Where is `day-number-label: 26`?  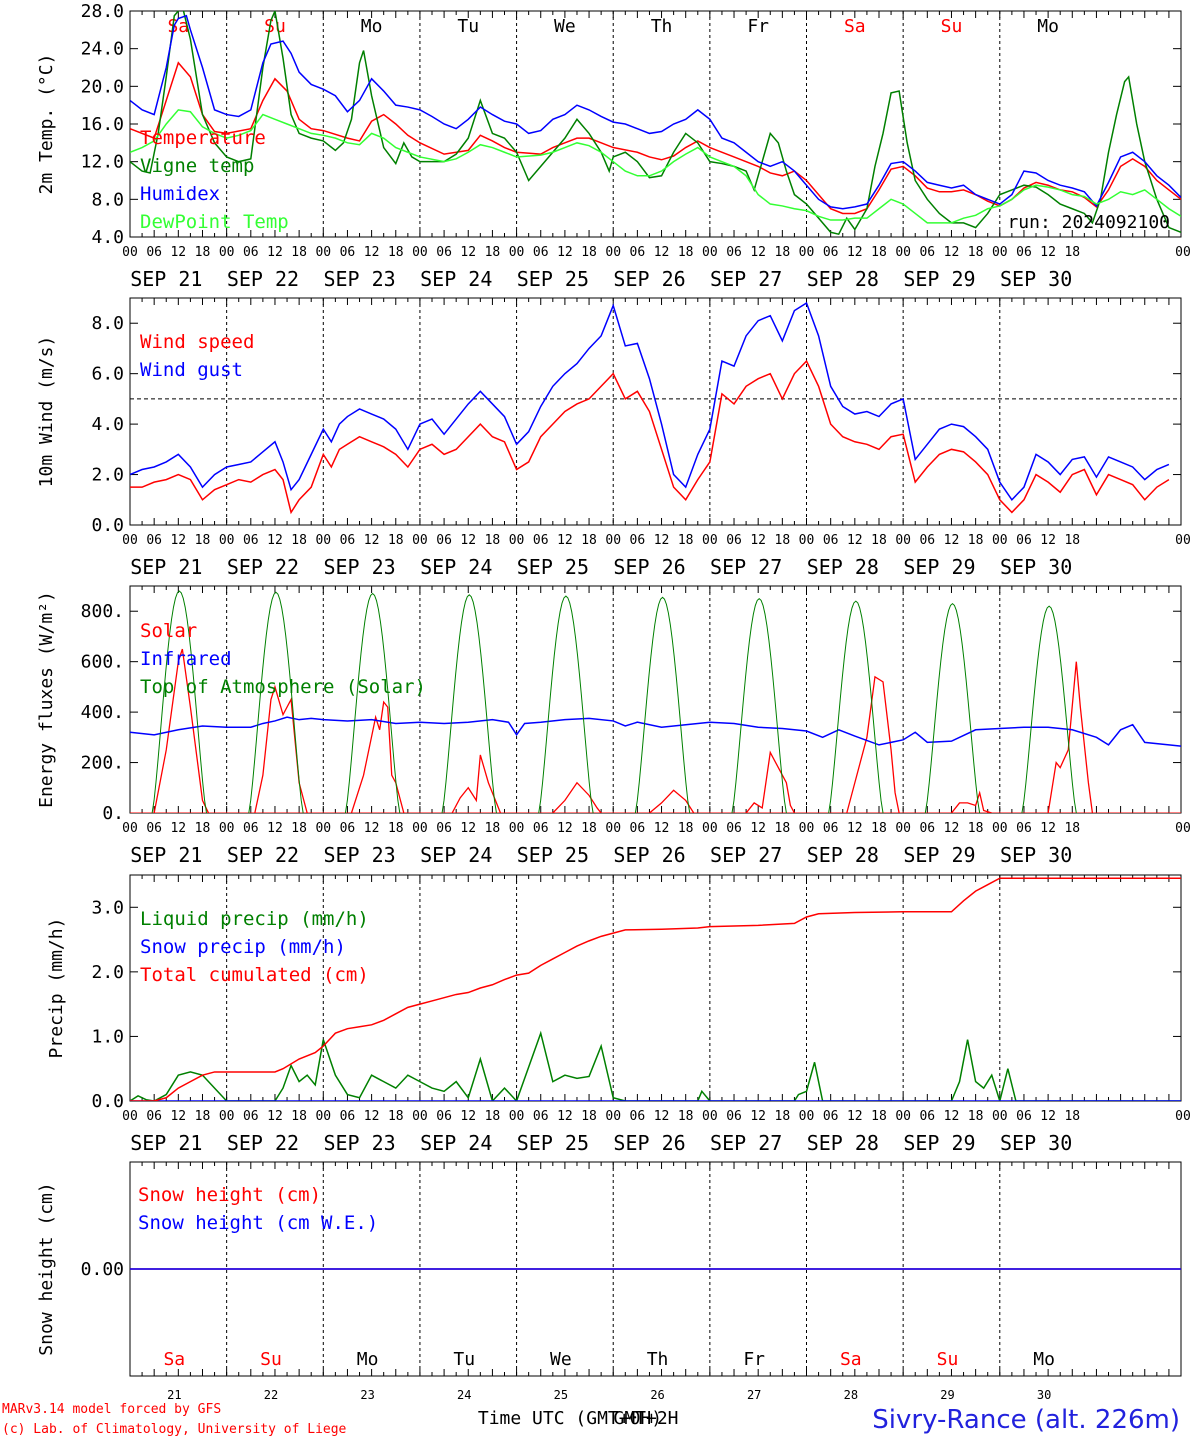 day-number-label: 26 is located at coordinates (657, 1395).